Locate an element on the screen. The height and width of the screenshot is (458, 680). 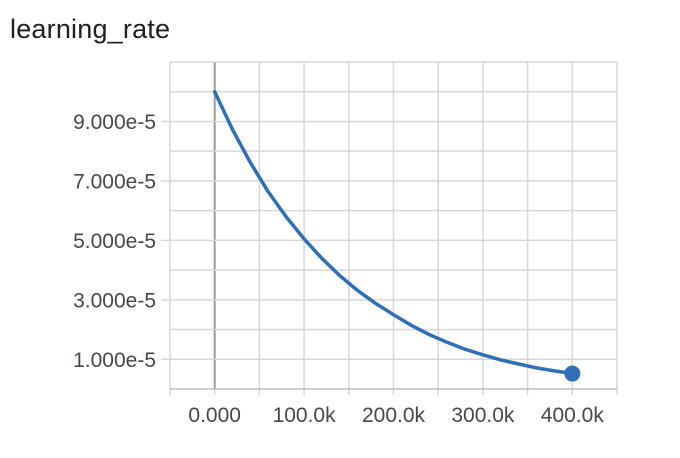
series-end-dot is located at coordinates (572, 373).